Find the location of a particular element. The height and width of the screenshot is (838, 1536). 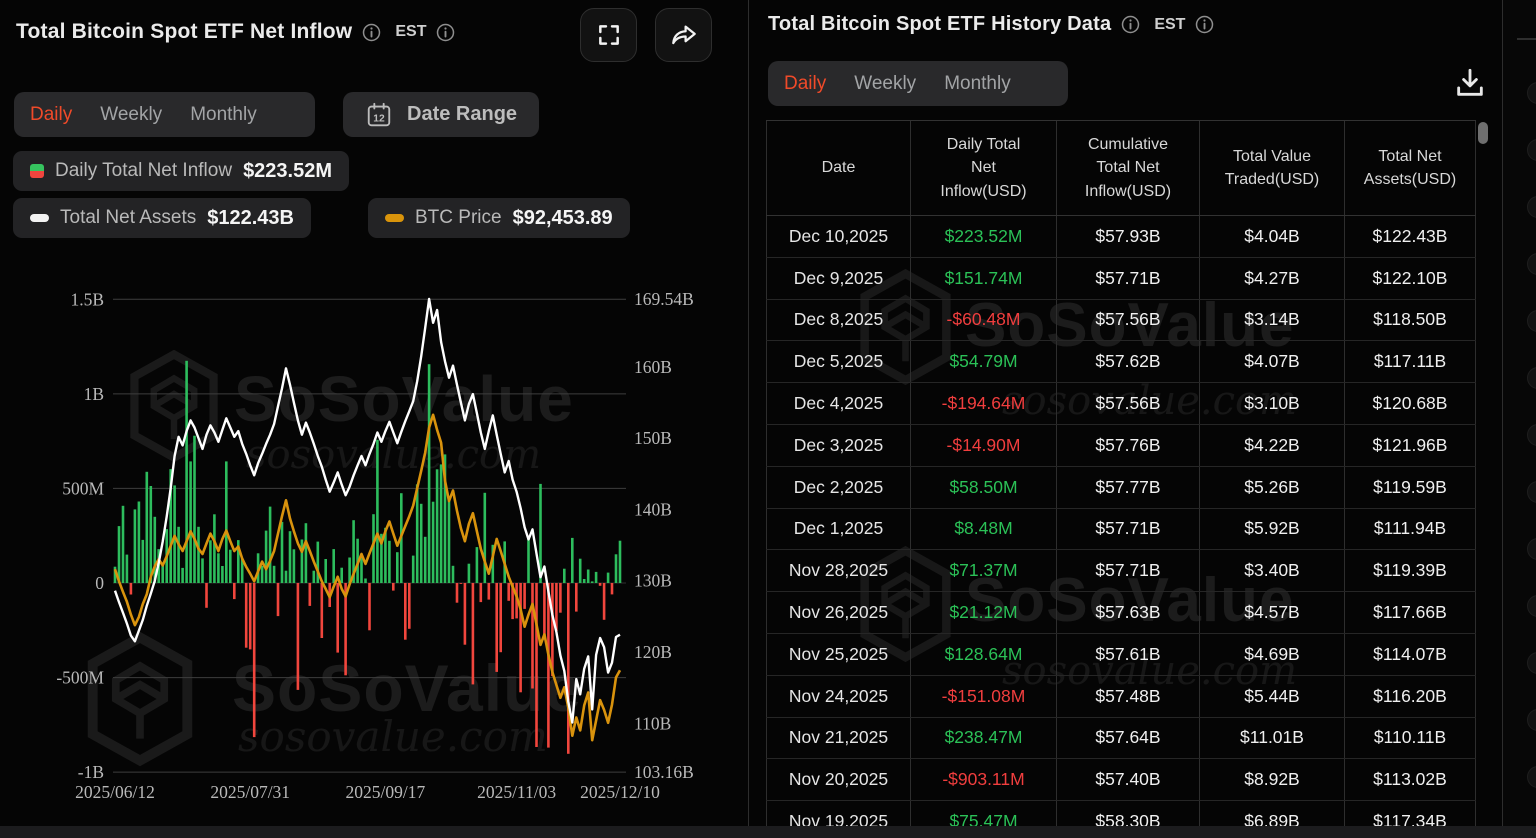

value-traded-cell: $3.10B is located at coordinates (1272, 403).